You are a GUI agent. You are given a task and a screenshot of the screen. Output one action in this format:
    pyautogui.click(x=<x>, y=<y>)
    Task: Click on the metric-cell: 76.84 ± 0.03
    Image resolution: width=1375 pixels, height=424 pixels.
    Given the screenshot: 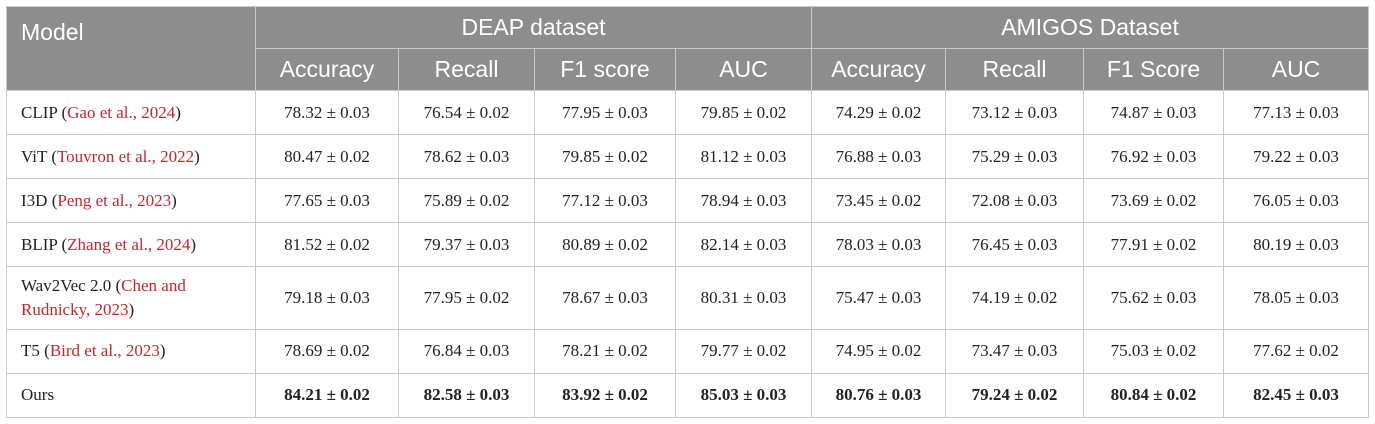 What is the action you would take?
    pyautogui.click(x=466, y=351)
    